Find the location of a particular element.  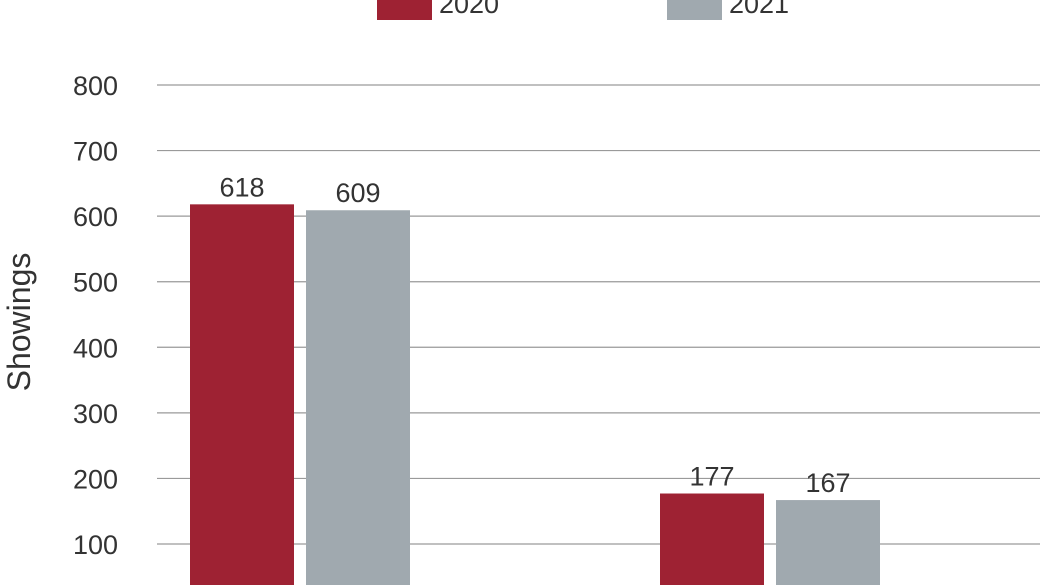

legend-swatch-2020 is located at coordinates (404, 10).